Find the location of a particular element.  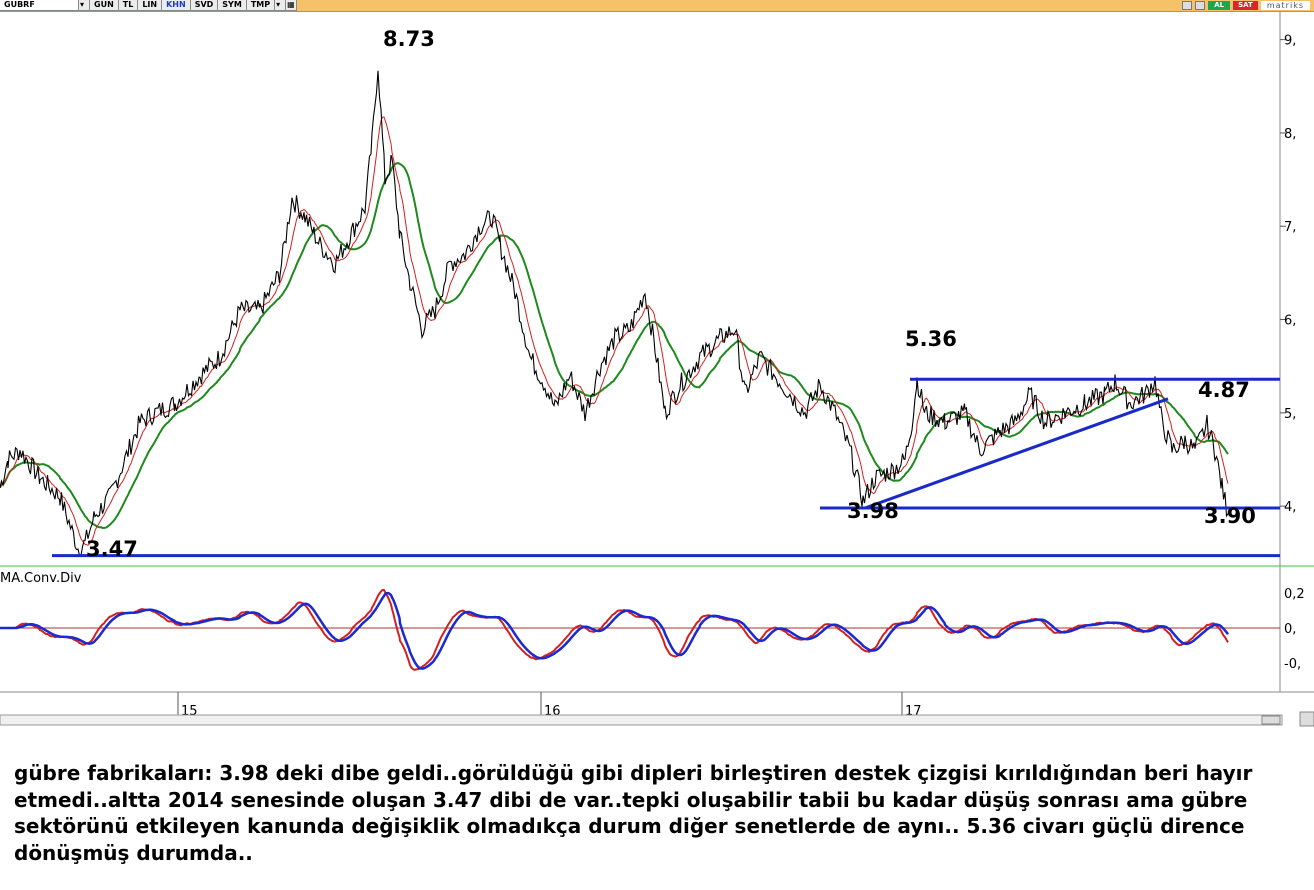

price-tick-label: 5, is located at coordinates (1290, 414).